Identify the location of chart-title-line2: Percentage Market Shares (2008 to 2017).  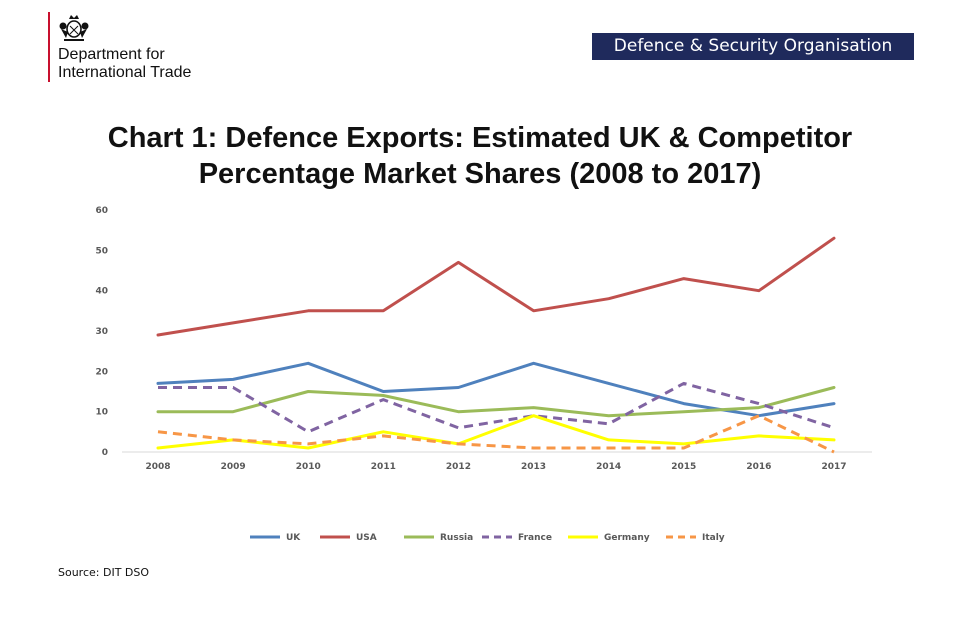
(480, 174).